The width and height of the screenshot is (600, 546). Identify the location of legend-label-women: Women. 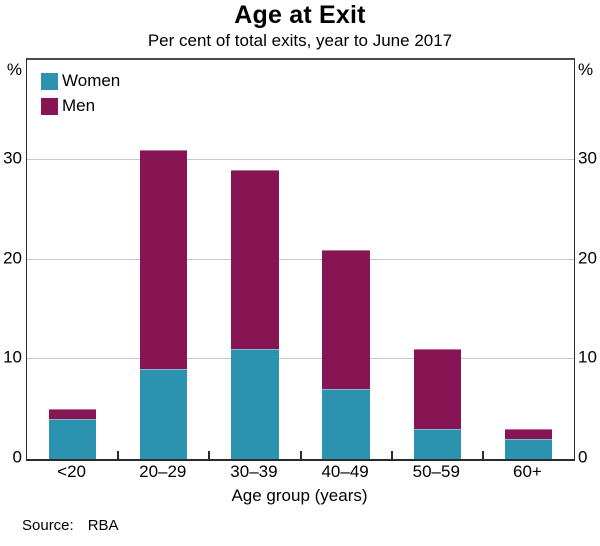
(91, 80).